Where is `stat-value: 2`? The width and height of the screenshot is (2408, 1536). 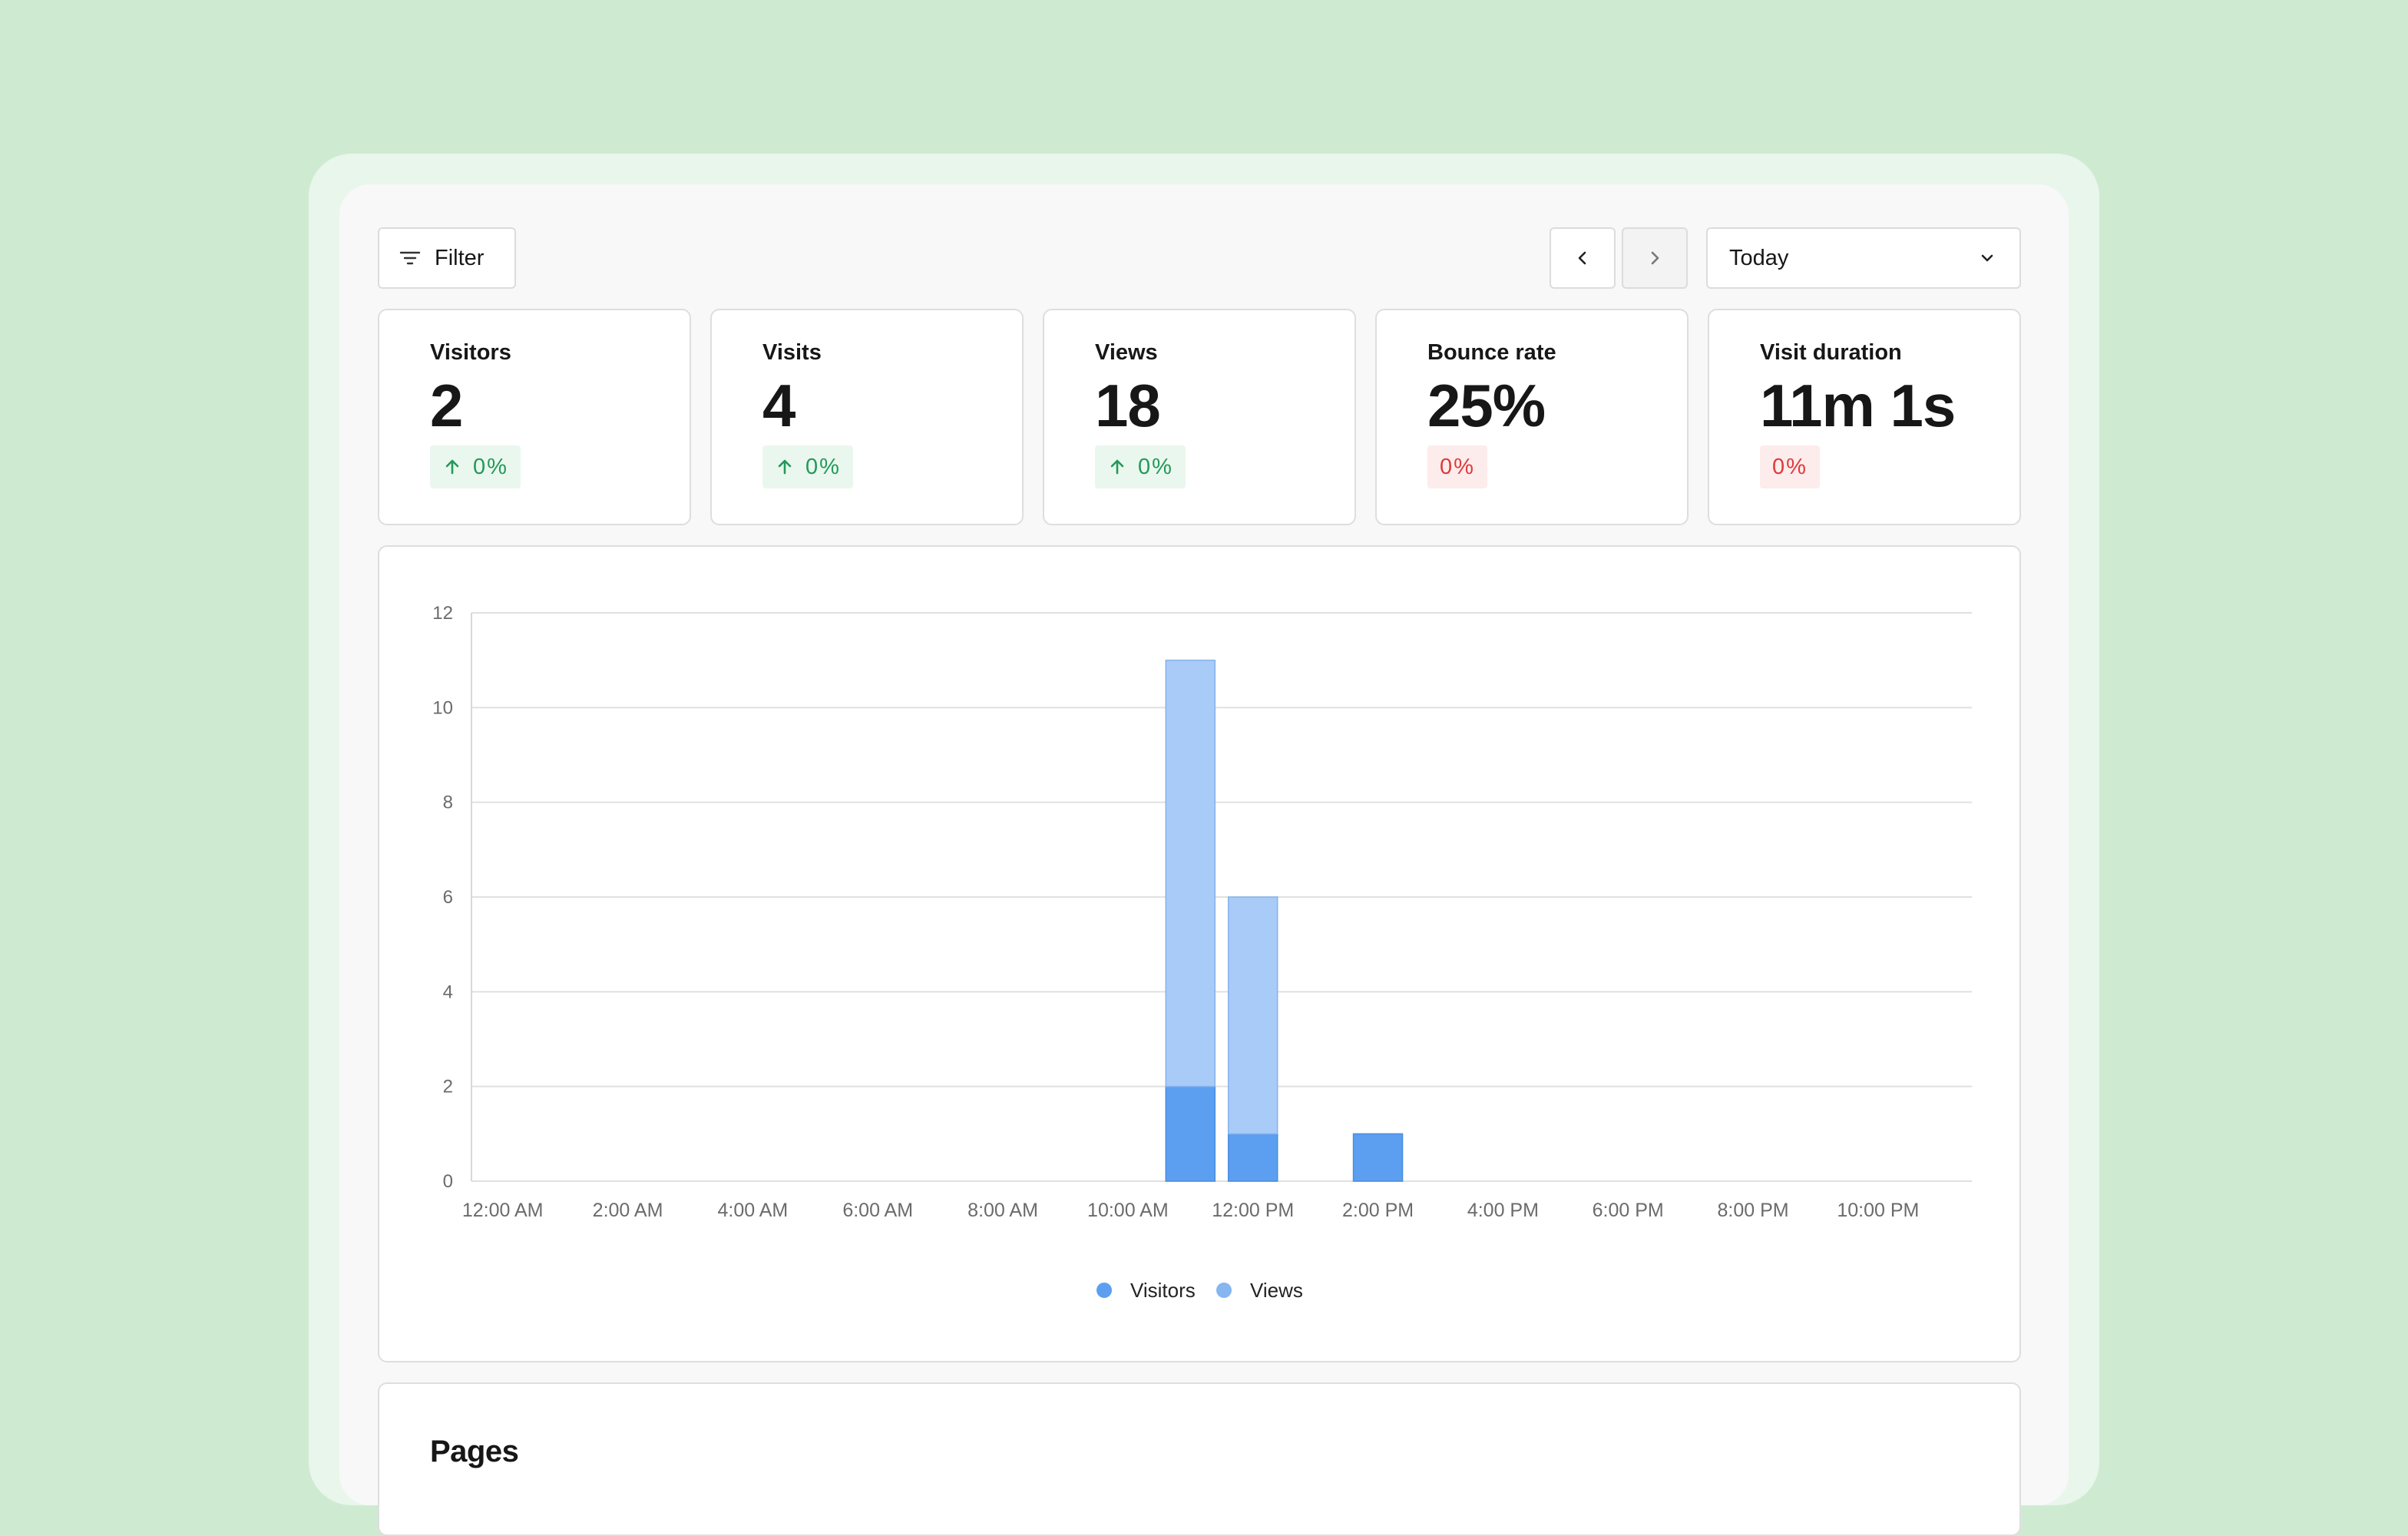
stat-value: 2 is located at coordinates (447, 405).